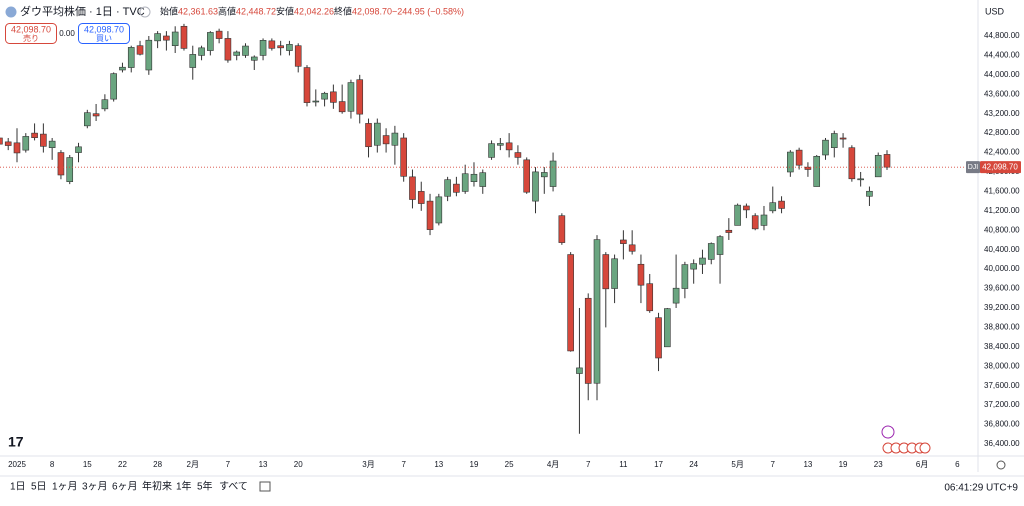 The height and width of the screenshot is (506, 1024). What do you see at coordinates (658, 464) in the screenshot?
I see `x-tick-label: 17` at bounding box center [658, 464].